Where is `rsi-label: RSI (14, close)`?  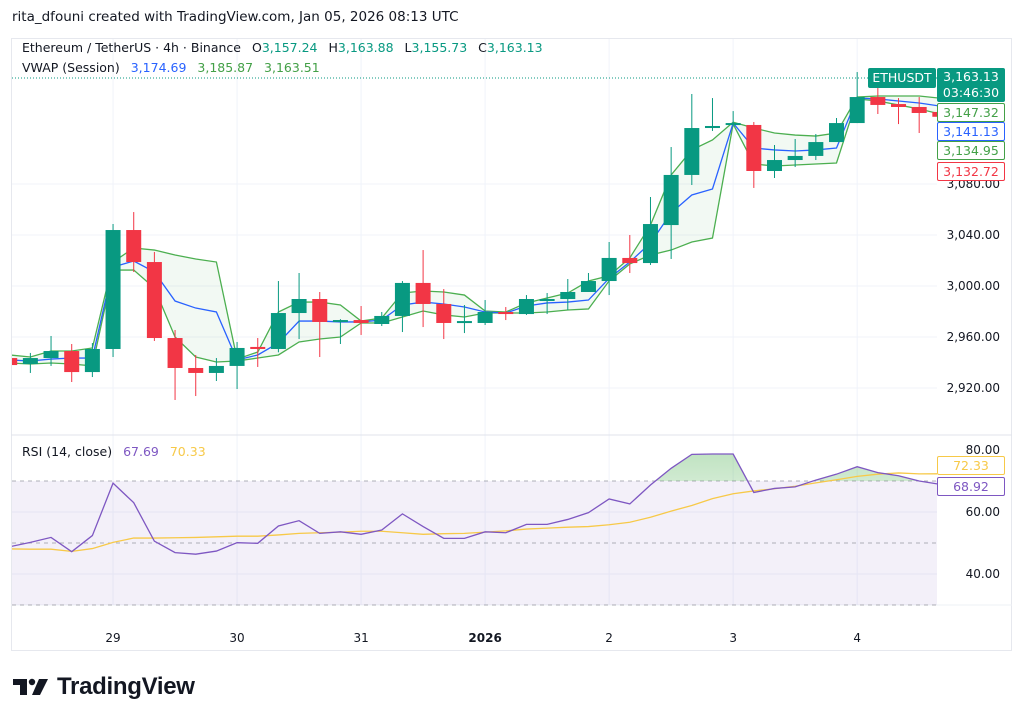 rsi-label: RSI (14, close) is located at coordinates (67, 451).